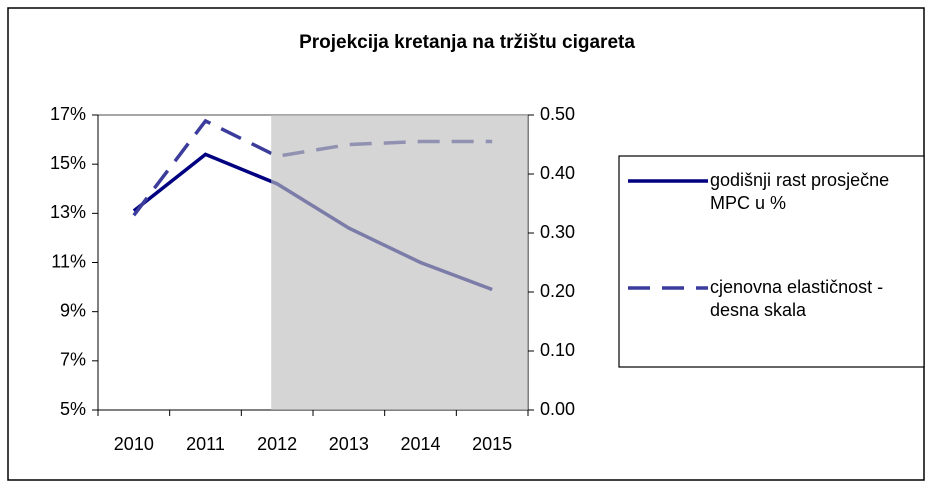 The height and width of the screenshot is (488, 933). What do you see at coordinates (68, 163) in the screenshot?
I see `y-tick-label: 15%` at bounding box center [68, 163].